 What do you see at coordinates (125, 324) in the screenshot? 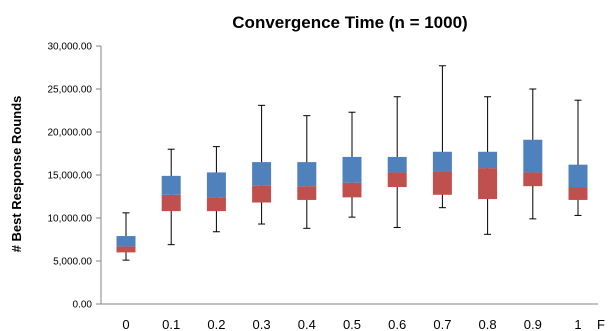
I see `x-tick-label: 0` at bounding box center [125, 324].